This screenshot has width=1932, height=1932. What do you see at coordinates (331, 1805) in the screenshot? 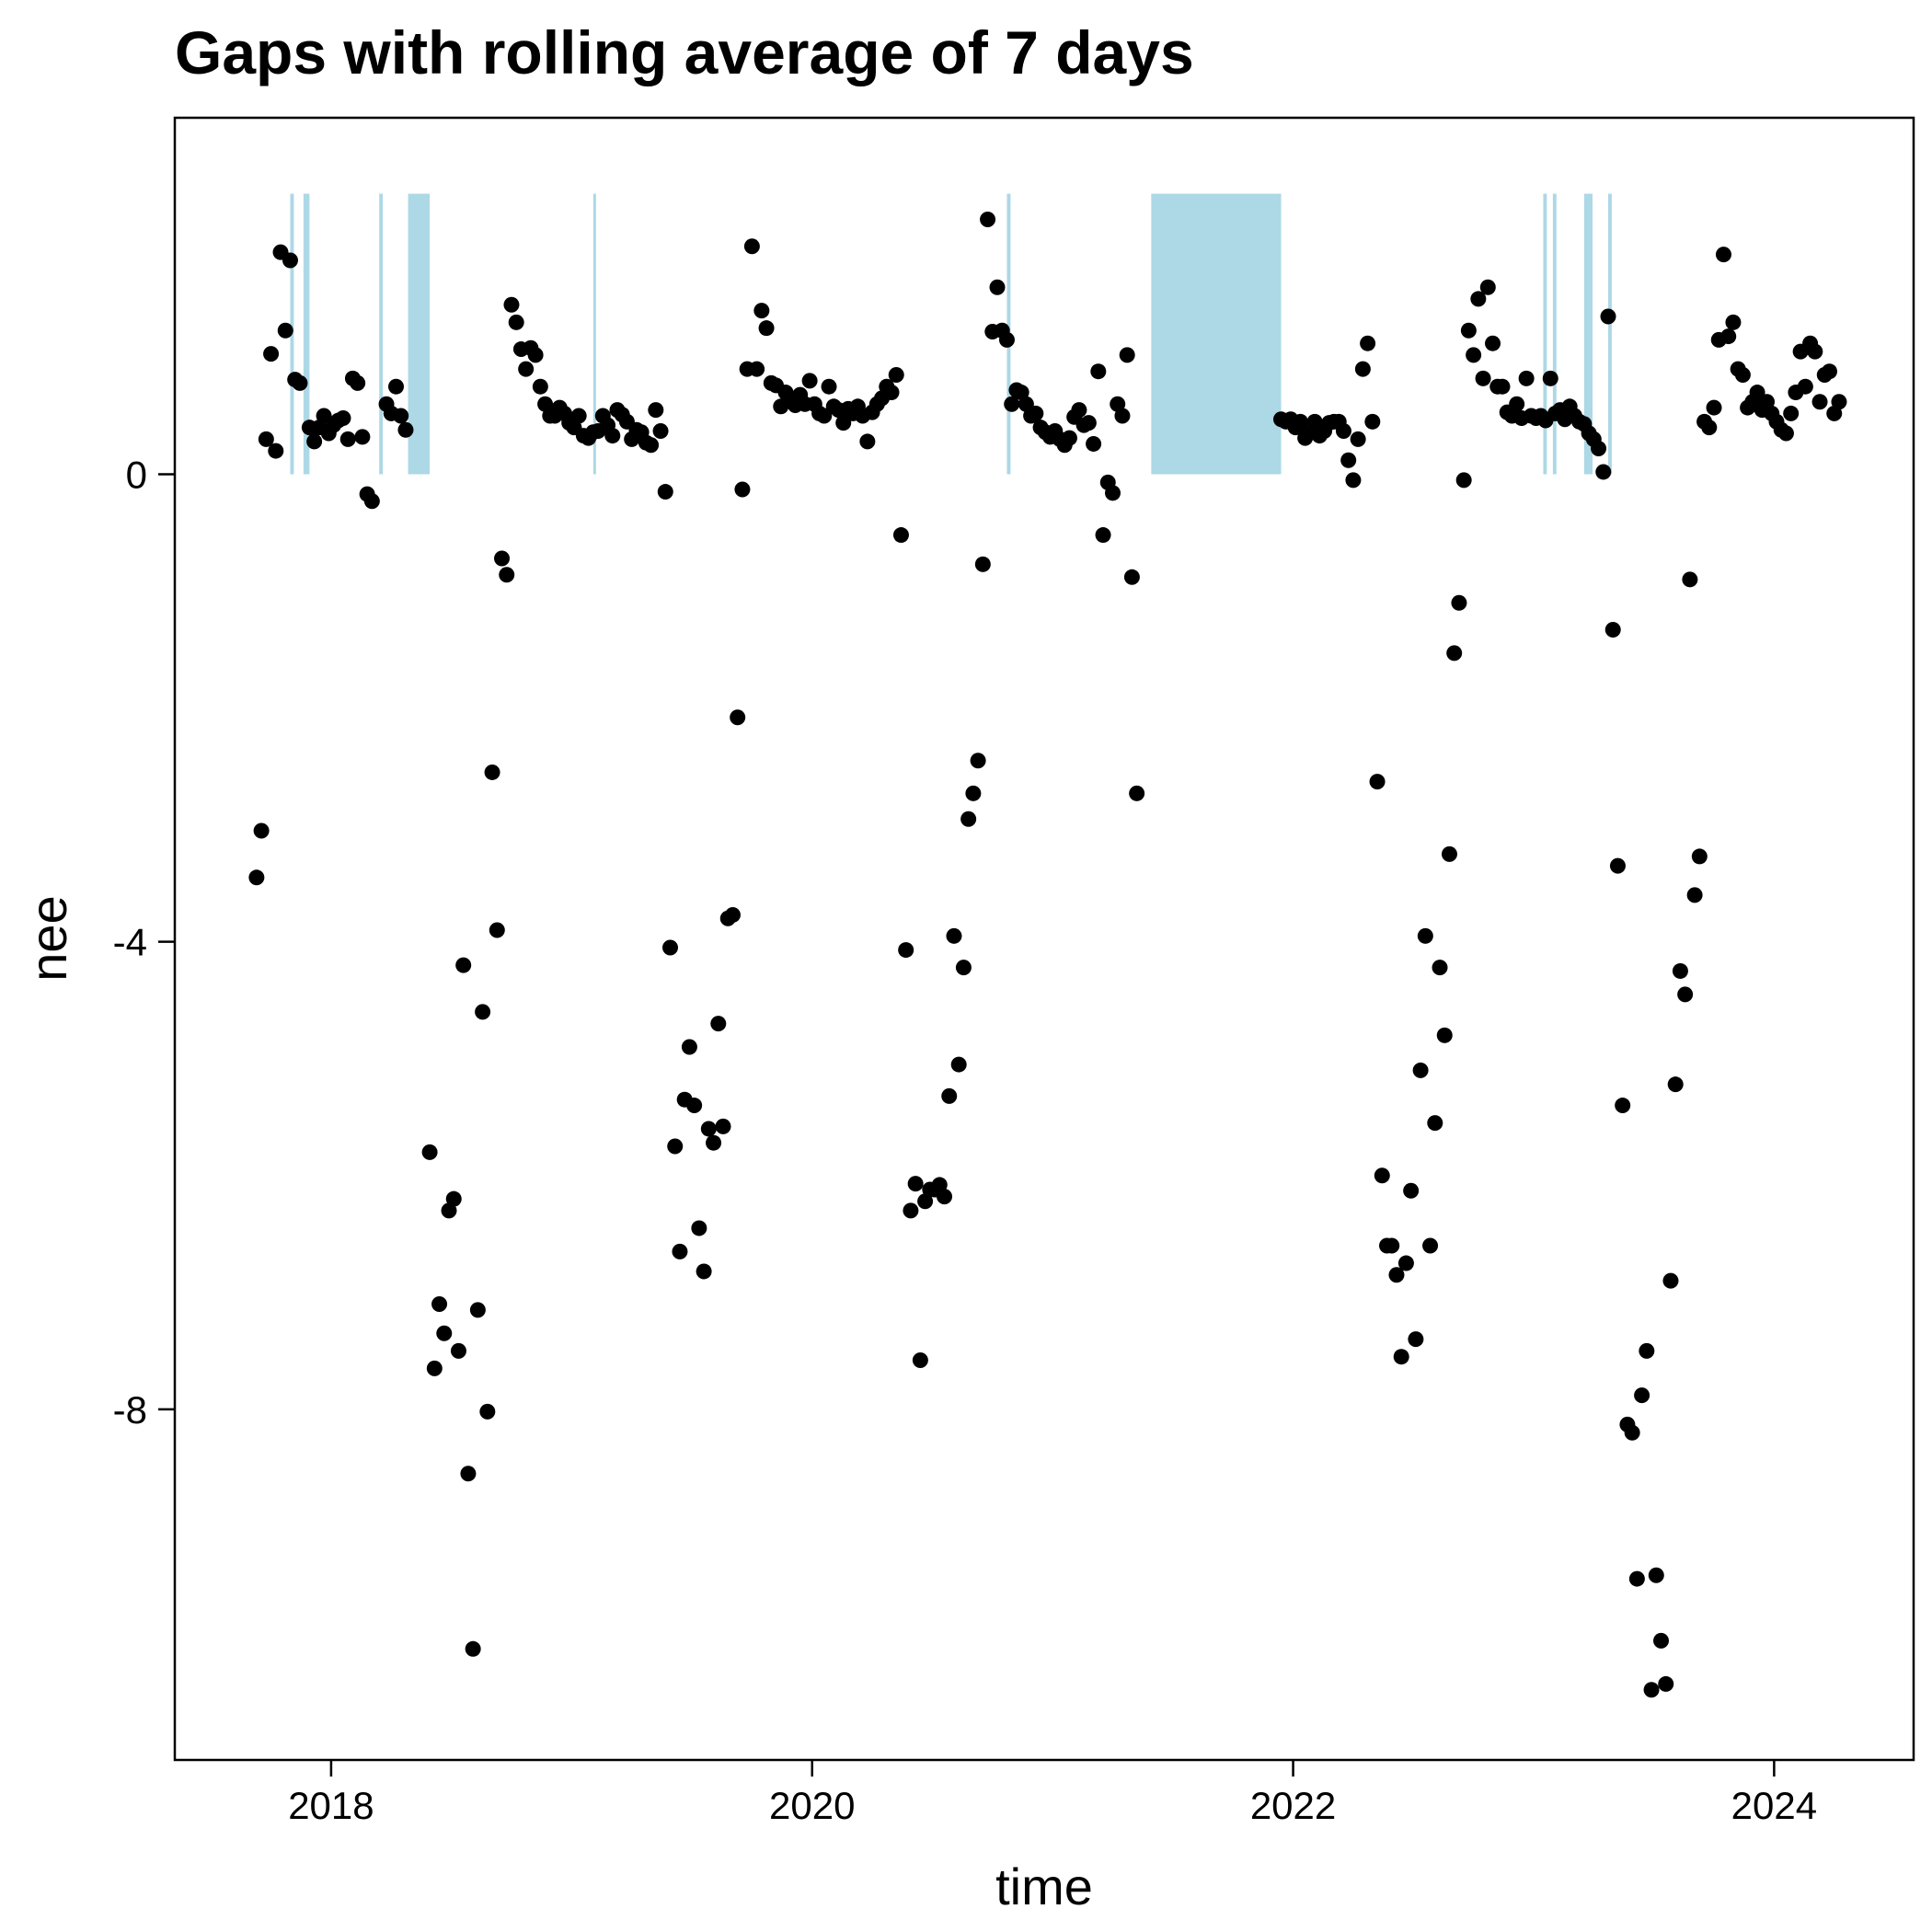
I see `x-tick-label-2018: 2018` at bounding box center [331, 1805].